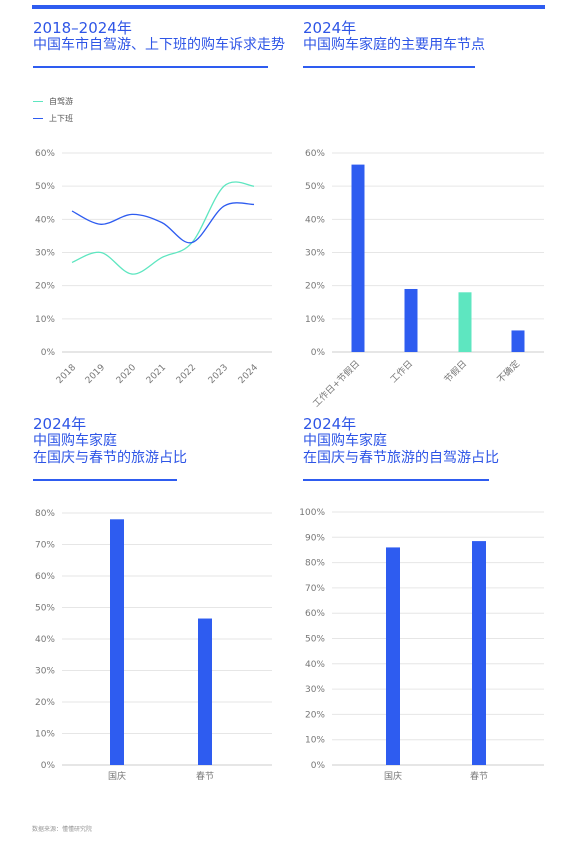  Describe the element at coordinates (66, 374) in the screenshot. I see `x-tick-label: 2018` at that location.